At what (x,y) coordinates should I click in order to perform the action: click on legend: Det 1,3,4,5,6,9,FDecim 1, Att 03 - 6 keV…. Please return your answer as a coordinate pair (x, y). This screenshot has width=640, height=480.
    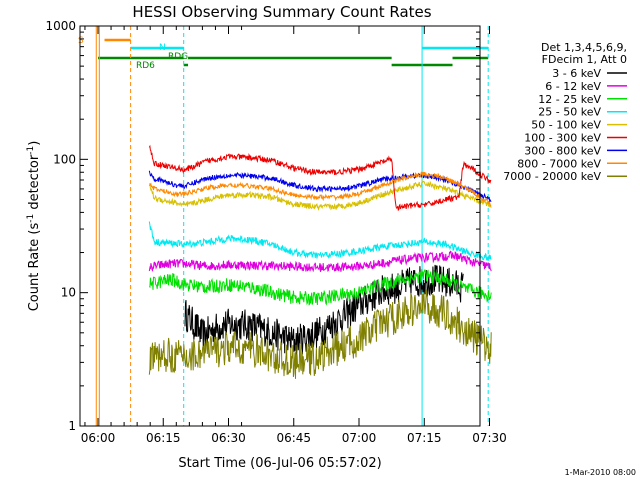
    Looking at the image, I should click on (565, 112).